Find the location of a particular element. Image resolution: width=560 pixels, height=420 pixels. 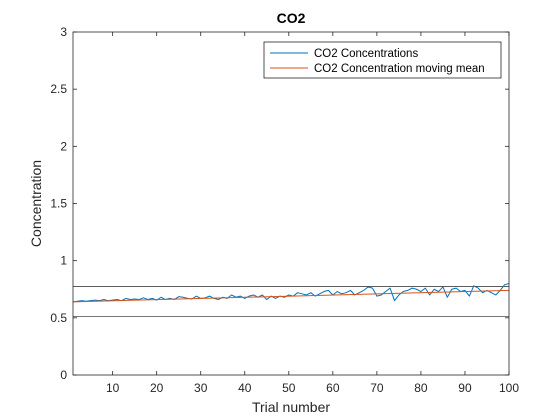

reference-lines is located at coordinates (291, 302).